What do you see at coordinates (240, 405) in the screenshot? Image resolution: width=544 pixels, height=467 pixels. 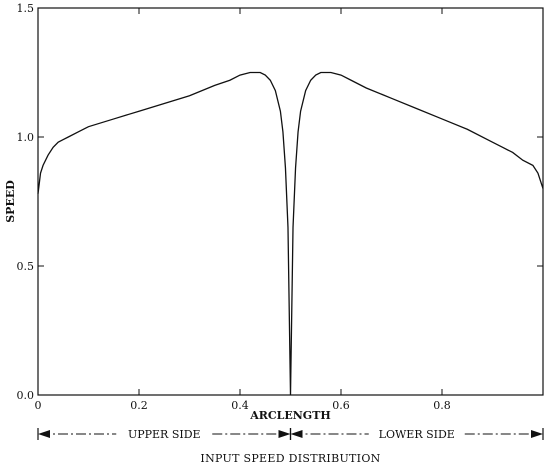 I see `x-tick-label: 0.4` at bounding box center [240, 405].